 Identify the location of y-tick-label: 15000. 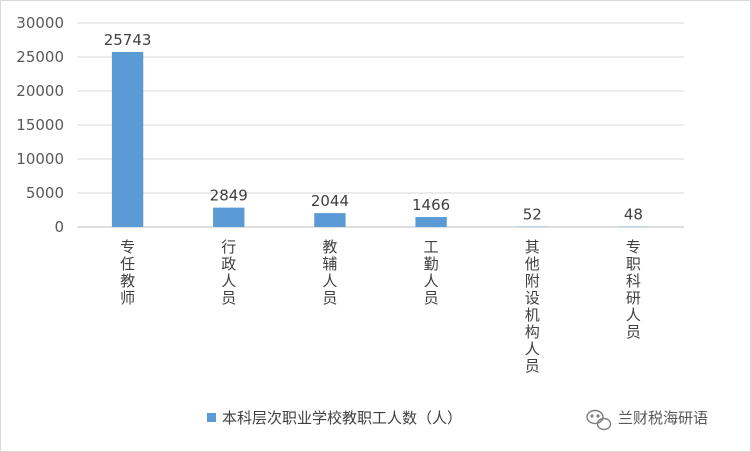
(40, 125).